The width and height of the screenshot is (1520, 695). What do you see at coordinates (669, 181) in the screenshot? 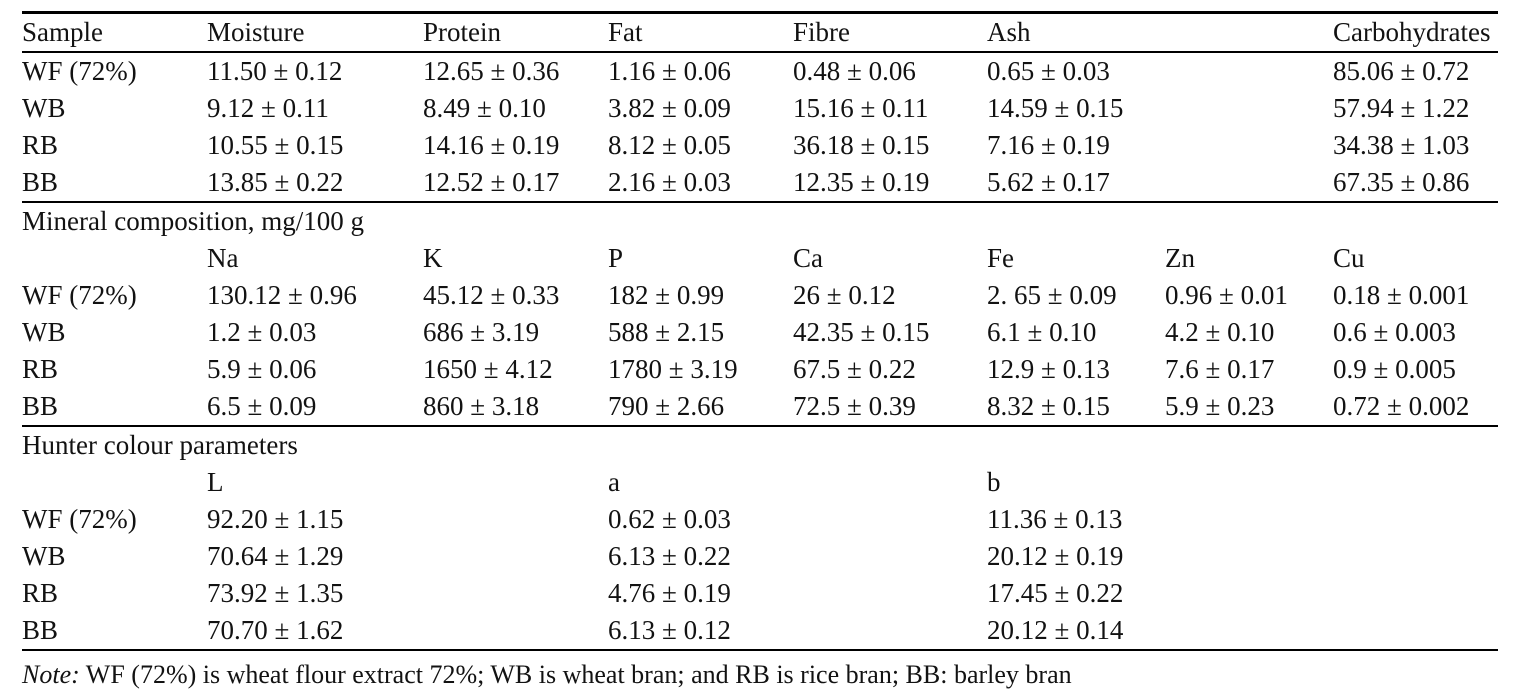
I see `table-cell: 2.16 ± 0.03` at bounding box center [669, 181].